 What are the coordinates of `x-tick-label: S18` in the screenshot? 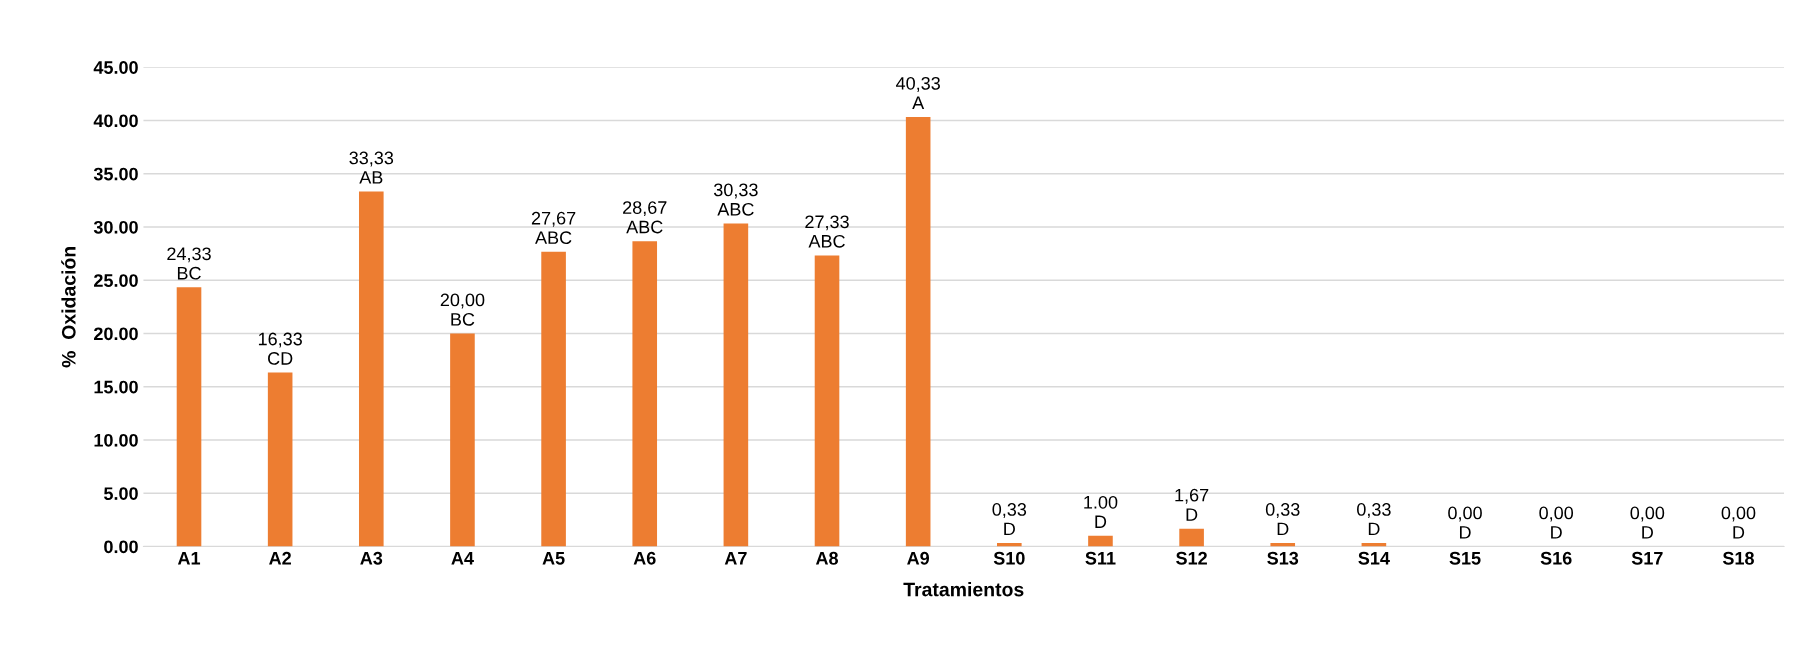 It's located at (1738, 558).